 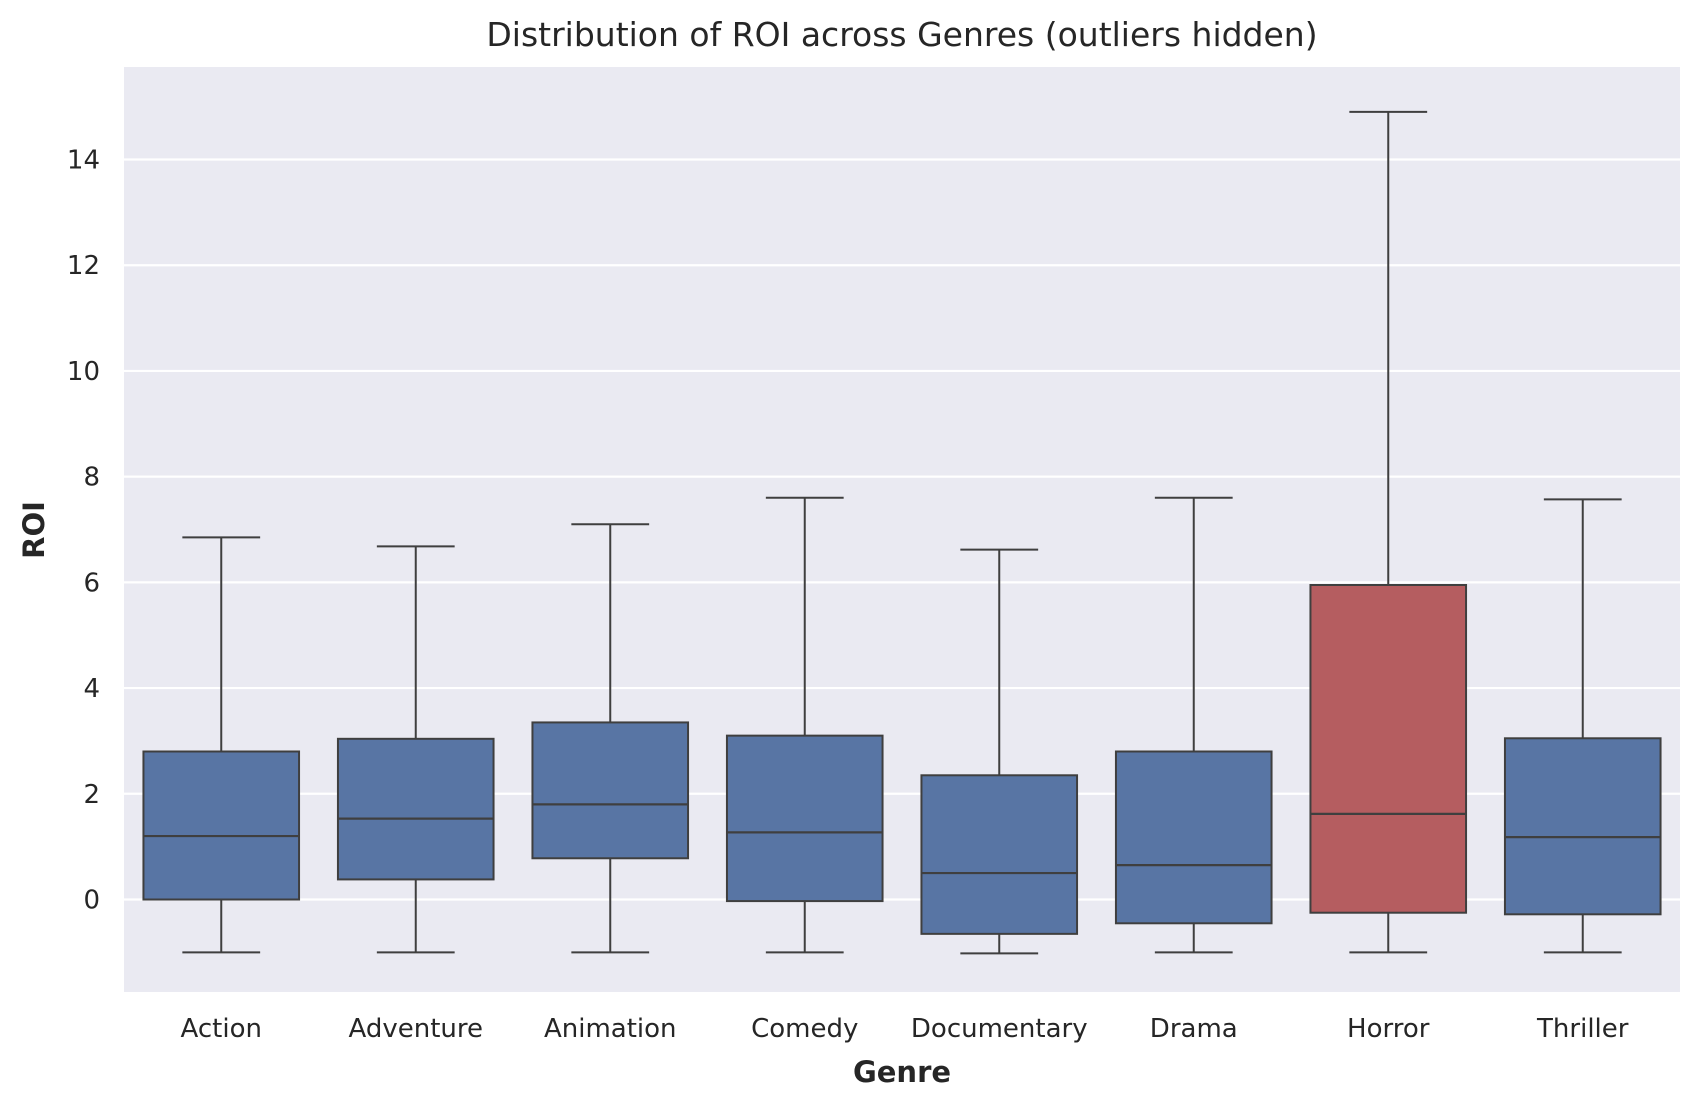 What do you see at coordinates (999, 751) in the screenshot?
I see `box-documentary` at bounding box center [999, 751].